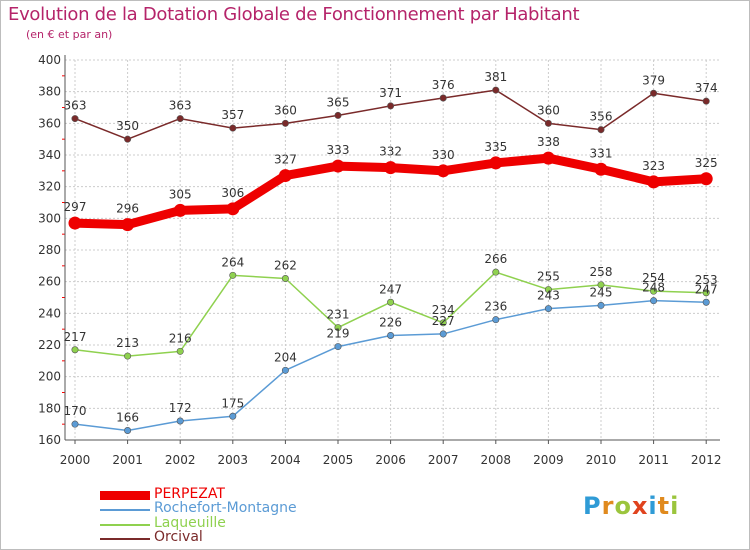 Image resolution: width=750 pixels, height=550 pixels. I want to click on x-tick-label: 2006, so click(390, 460).